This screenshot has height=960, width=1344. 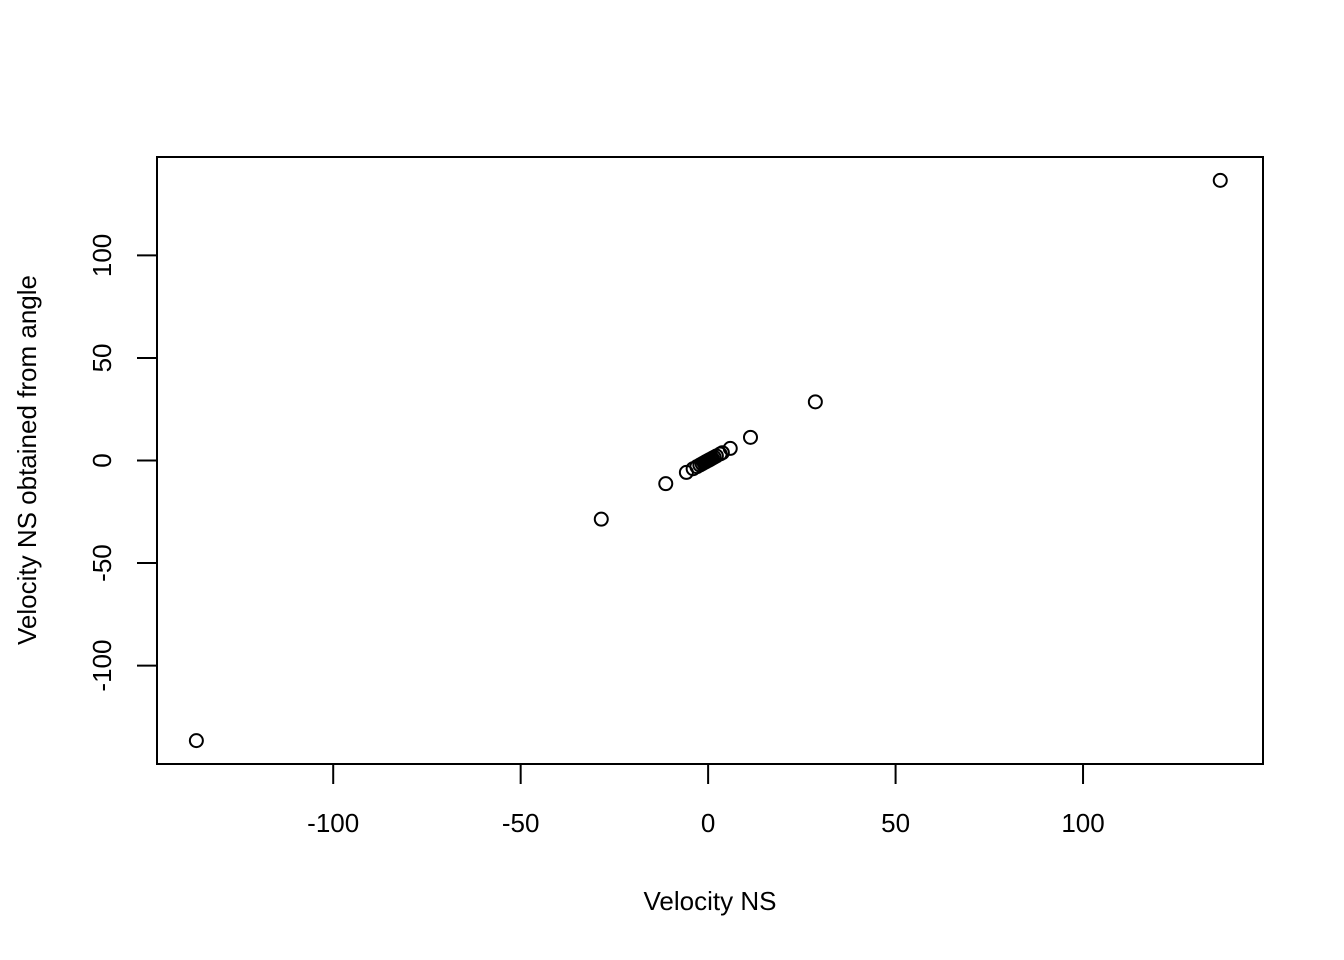 I want to click on x-tick-label: -50, so click(x=521, y=823).